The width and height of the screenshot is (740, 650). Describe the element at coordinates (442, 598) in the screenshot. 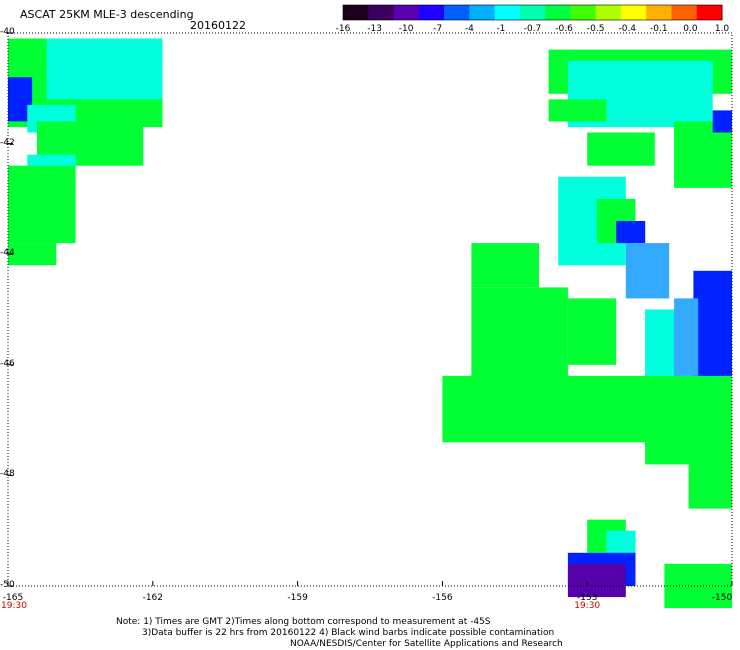

I see `lon-label: -156` at that location.